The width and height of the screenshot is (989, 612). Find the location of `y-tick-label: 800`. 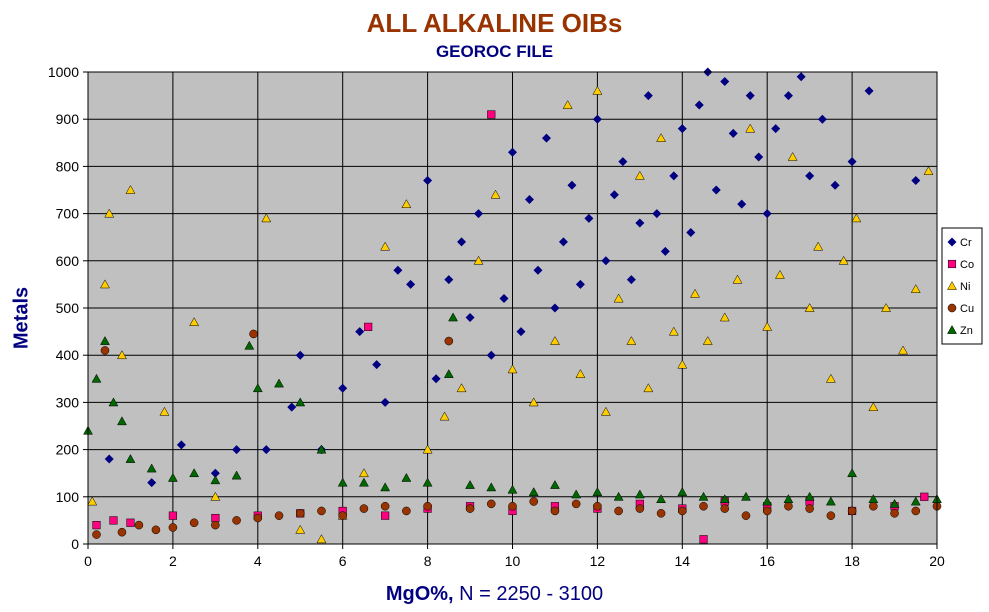

y-tick-label: 800 is located at coordinates (68, 166).